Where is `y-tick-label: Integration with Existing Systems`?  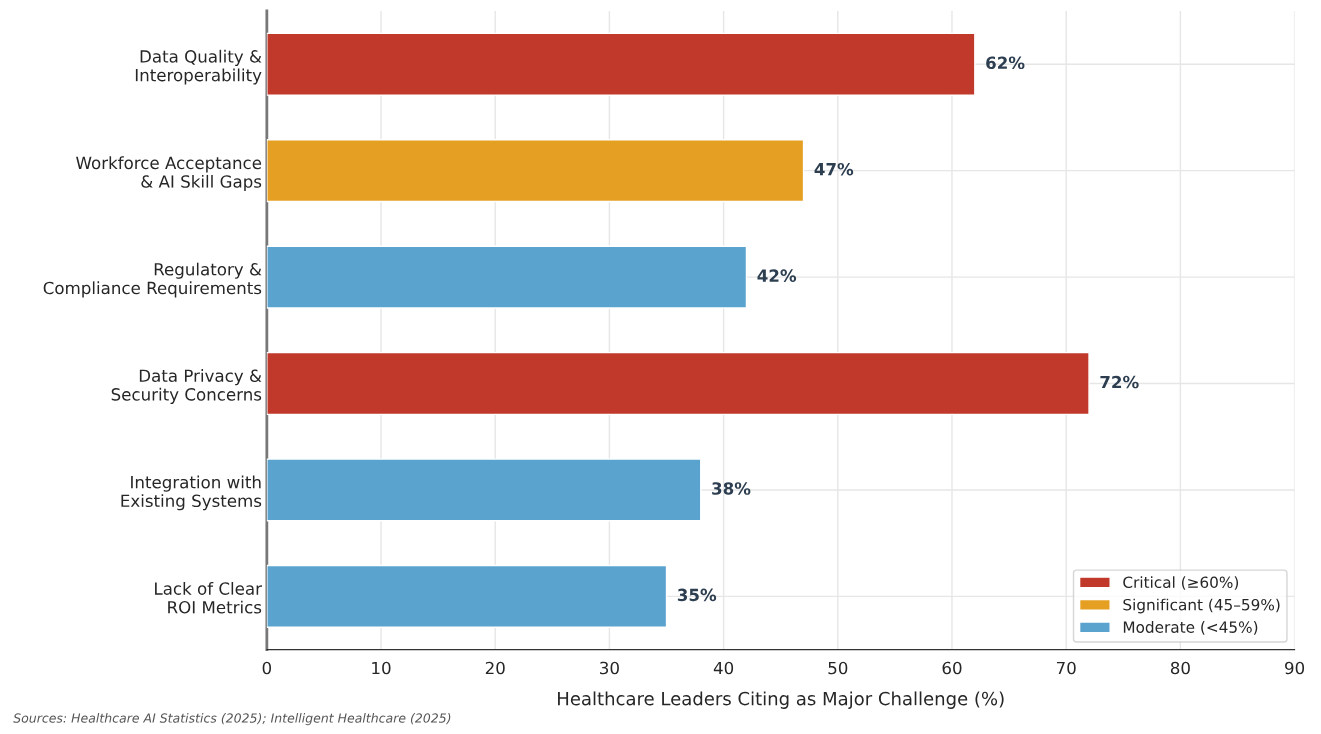 y-tick-label: Integration with Existing Systems is located at coordinates (191, 493).